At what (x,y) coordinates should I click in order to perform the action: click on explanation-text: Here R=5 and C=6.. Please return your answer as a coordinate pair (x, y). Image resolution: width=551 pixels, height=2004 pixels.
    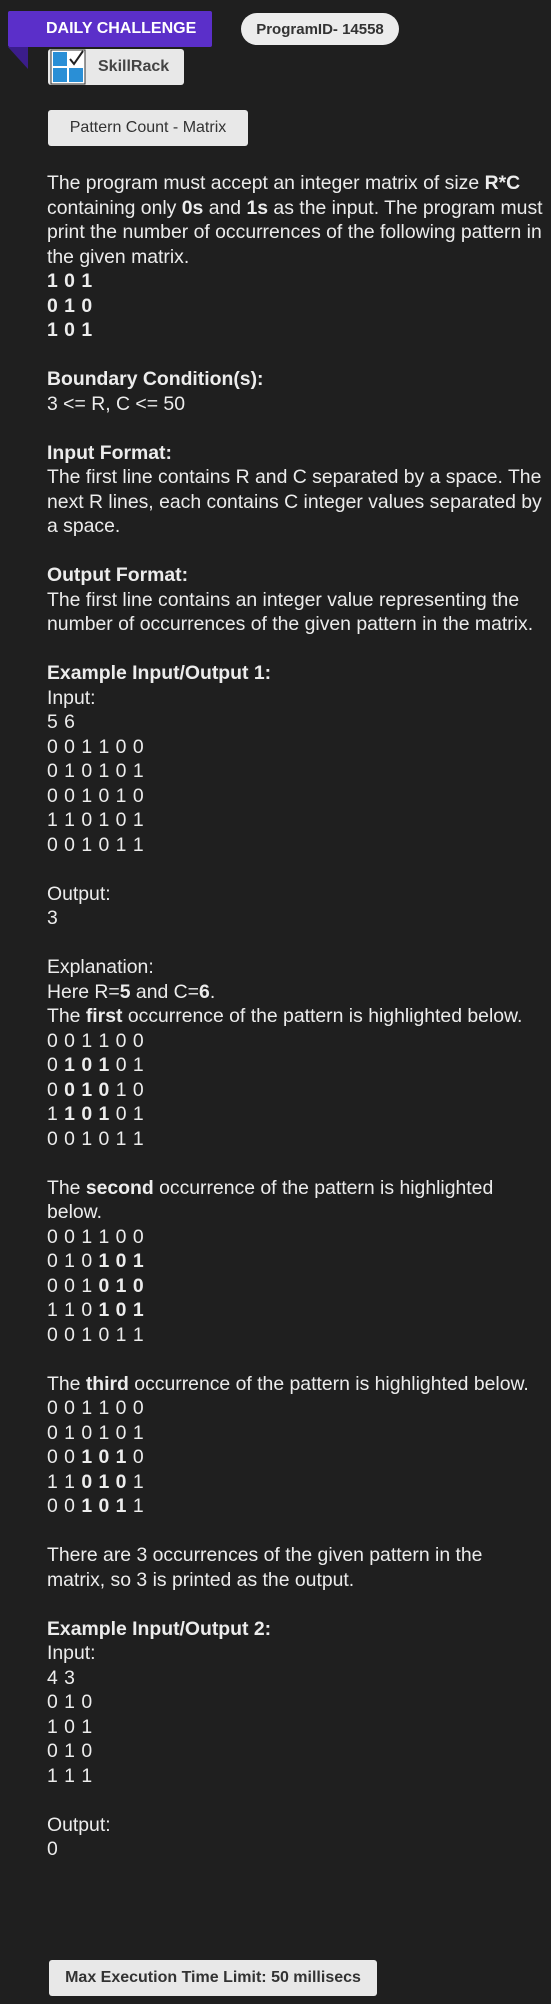
    Looking at the image, I should click on (131, 991).